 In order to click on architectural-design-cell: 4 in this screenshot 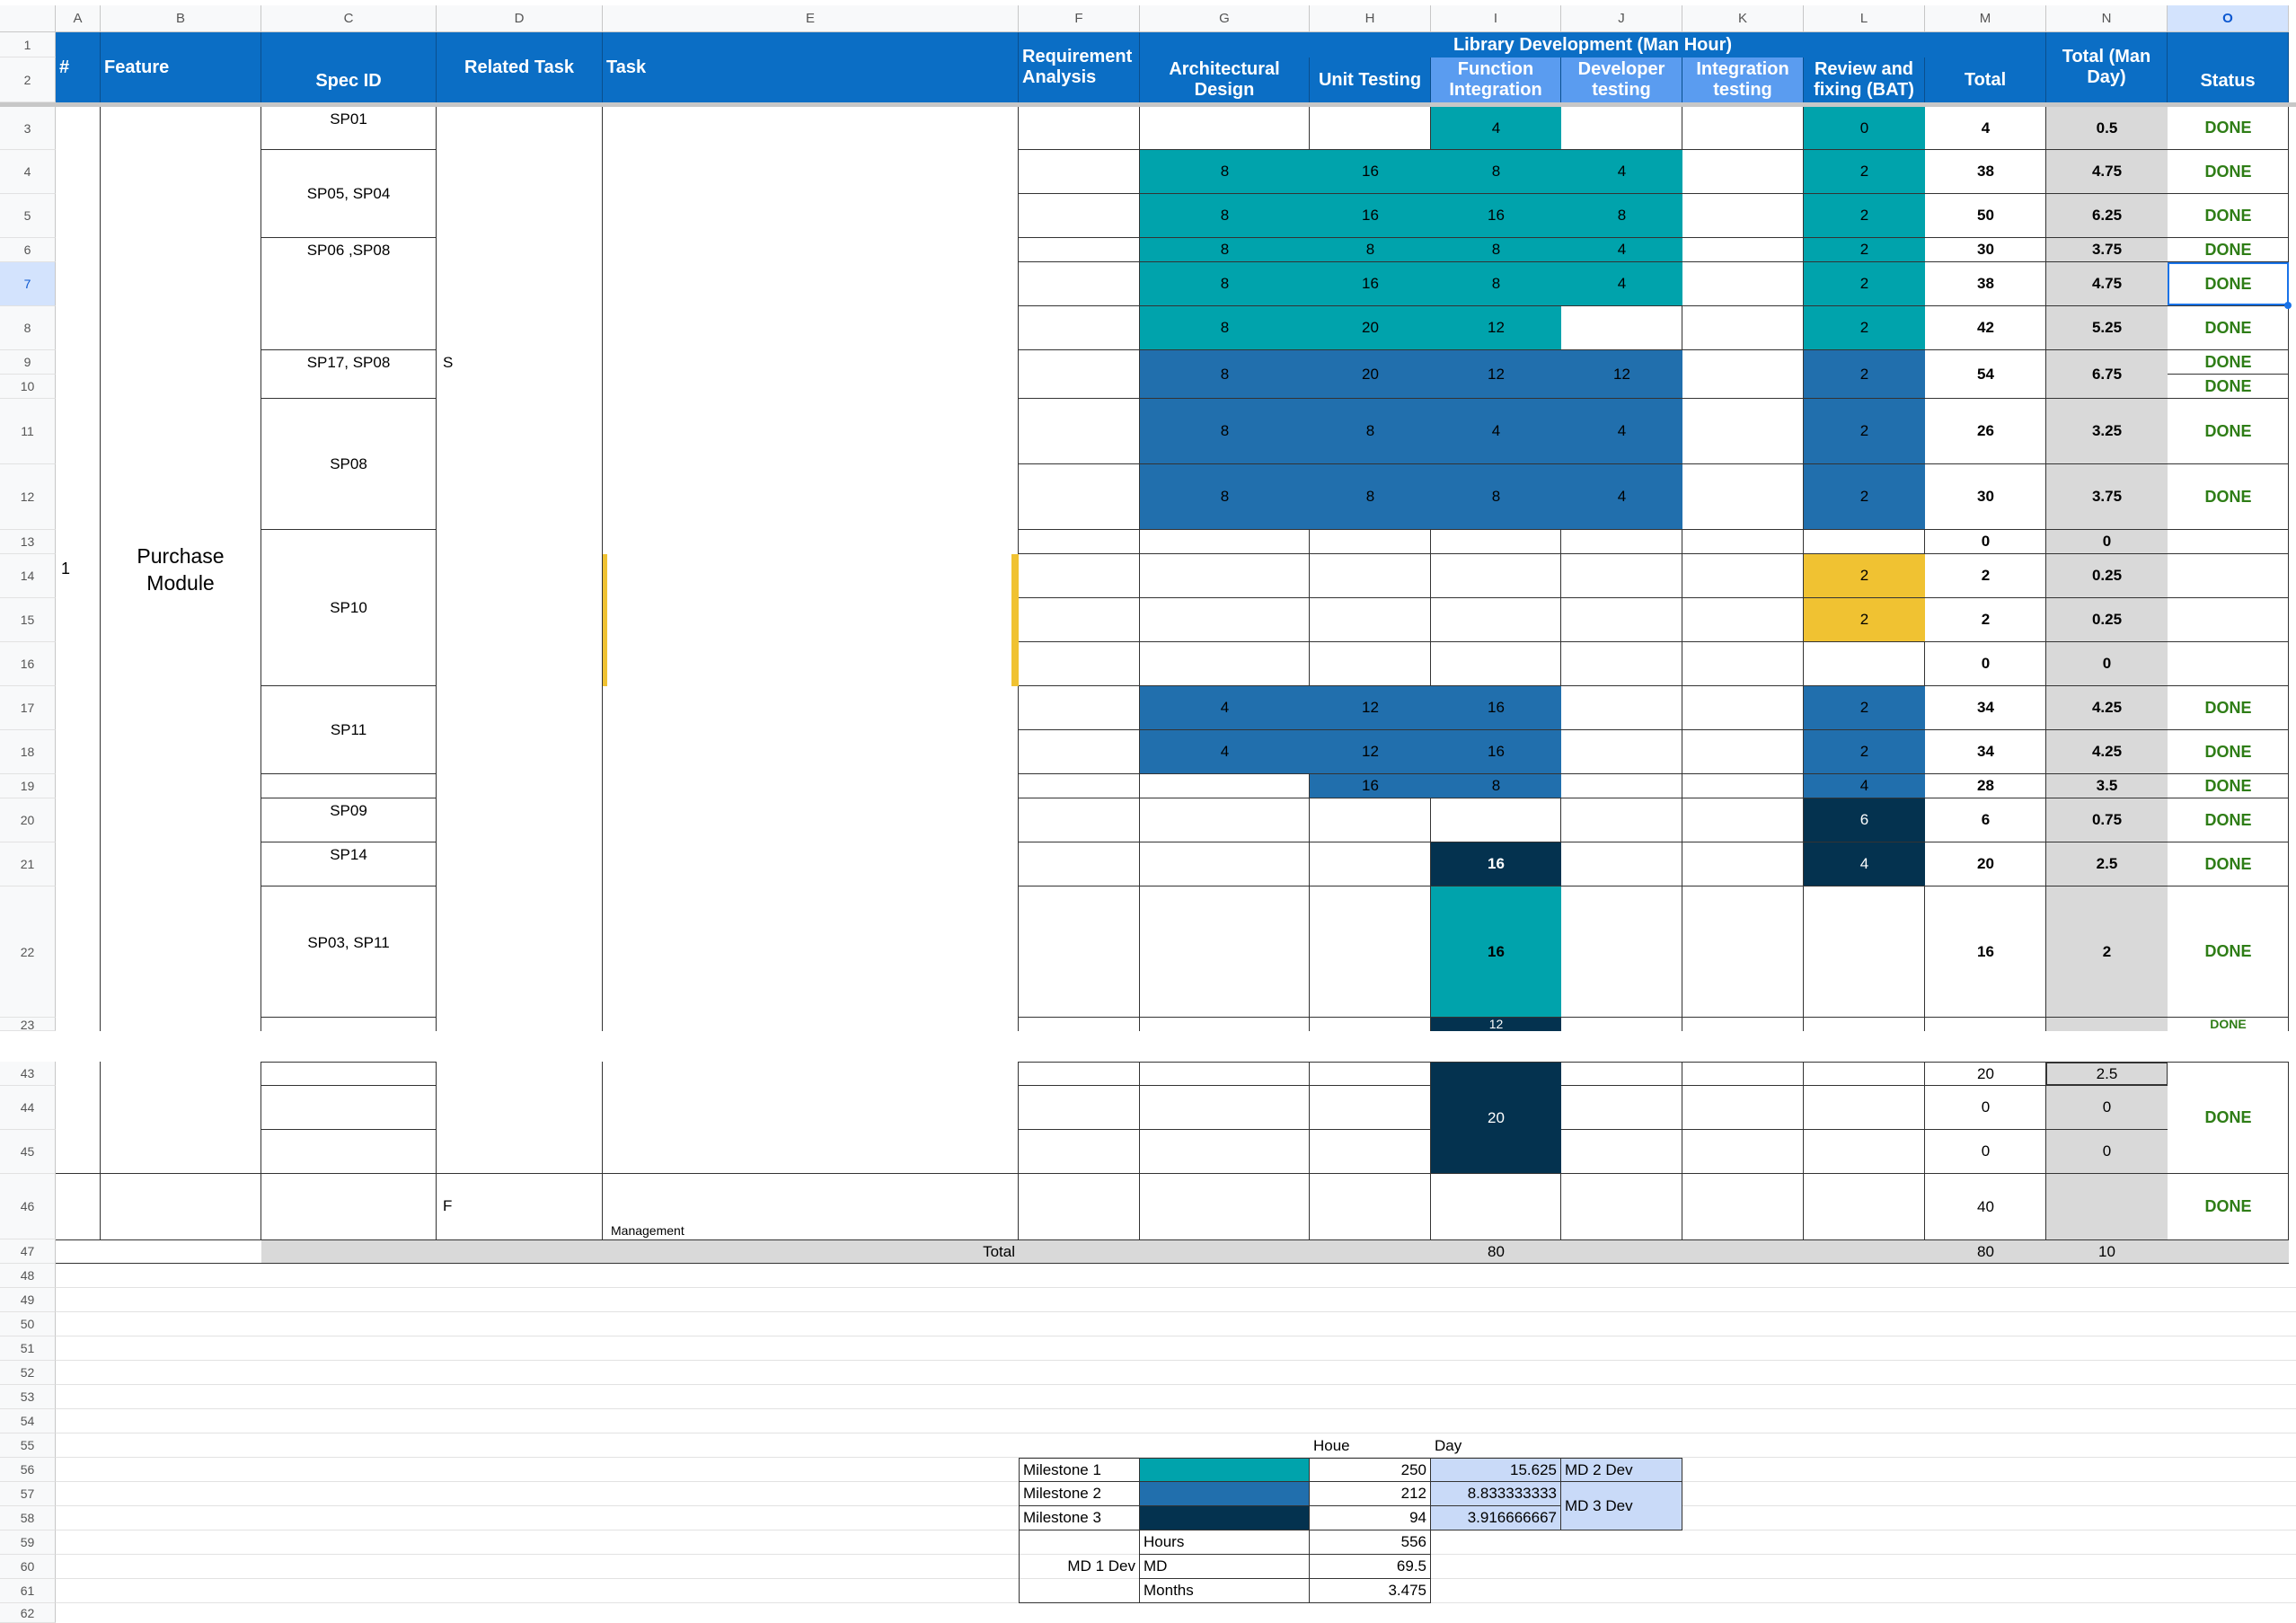, I will do `click(1225, 751)`.